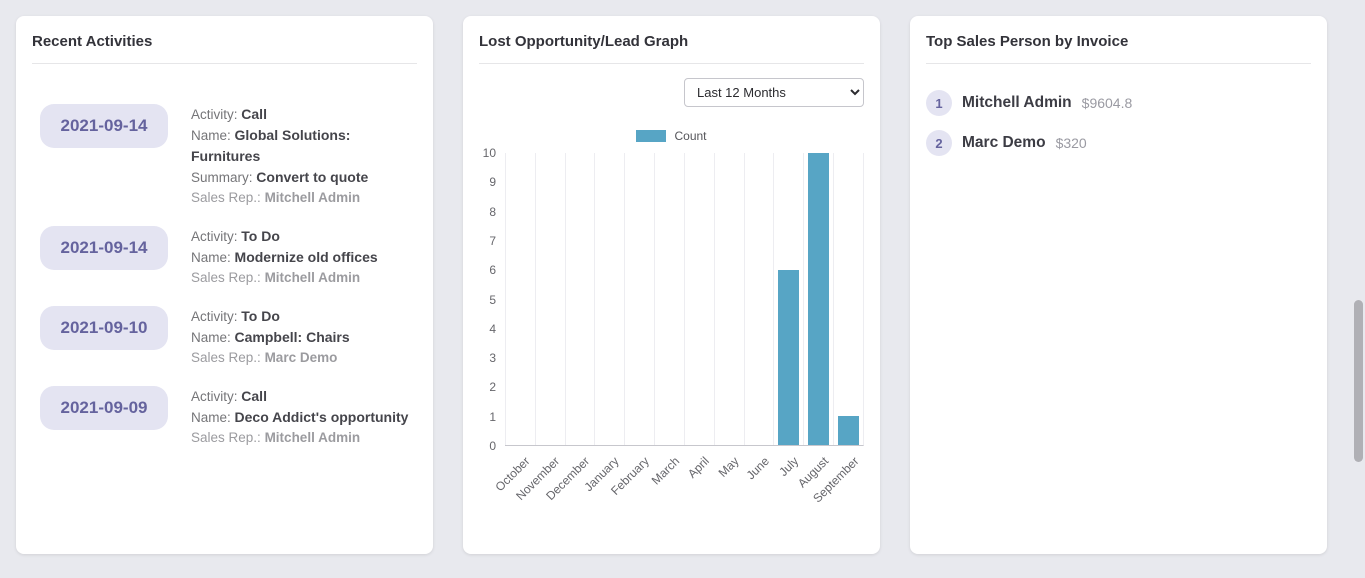 This screenshot has width=1365, height=578. I want to click on bar-august, so click(819, 299).